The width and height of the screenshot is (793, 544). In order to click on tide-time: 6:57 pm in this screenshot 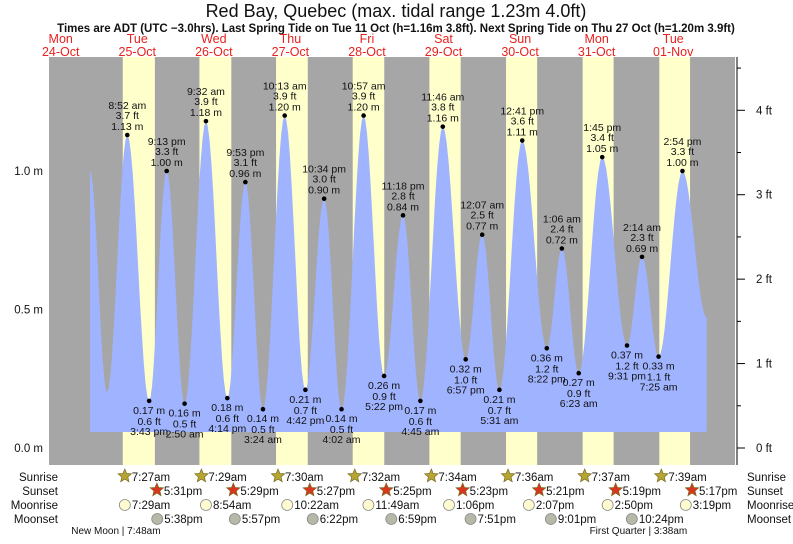, I will do `click(466, 390)`.